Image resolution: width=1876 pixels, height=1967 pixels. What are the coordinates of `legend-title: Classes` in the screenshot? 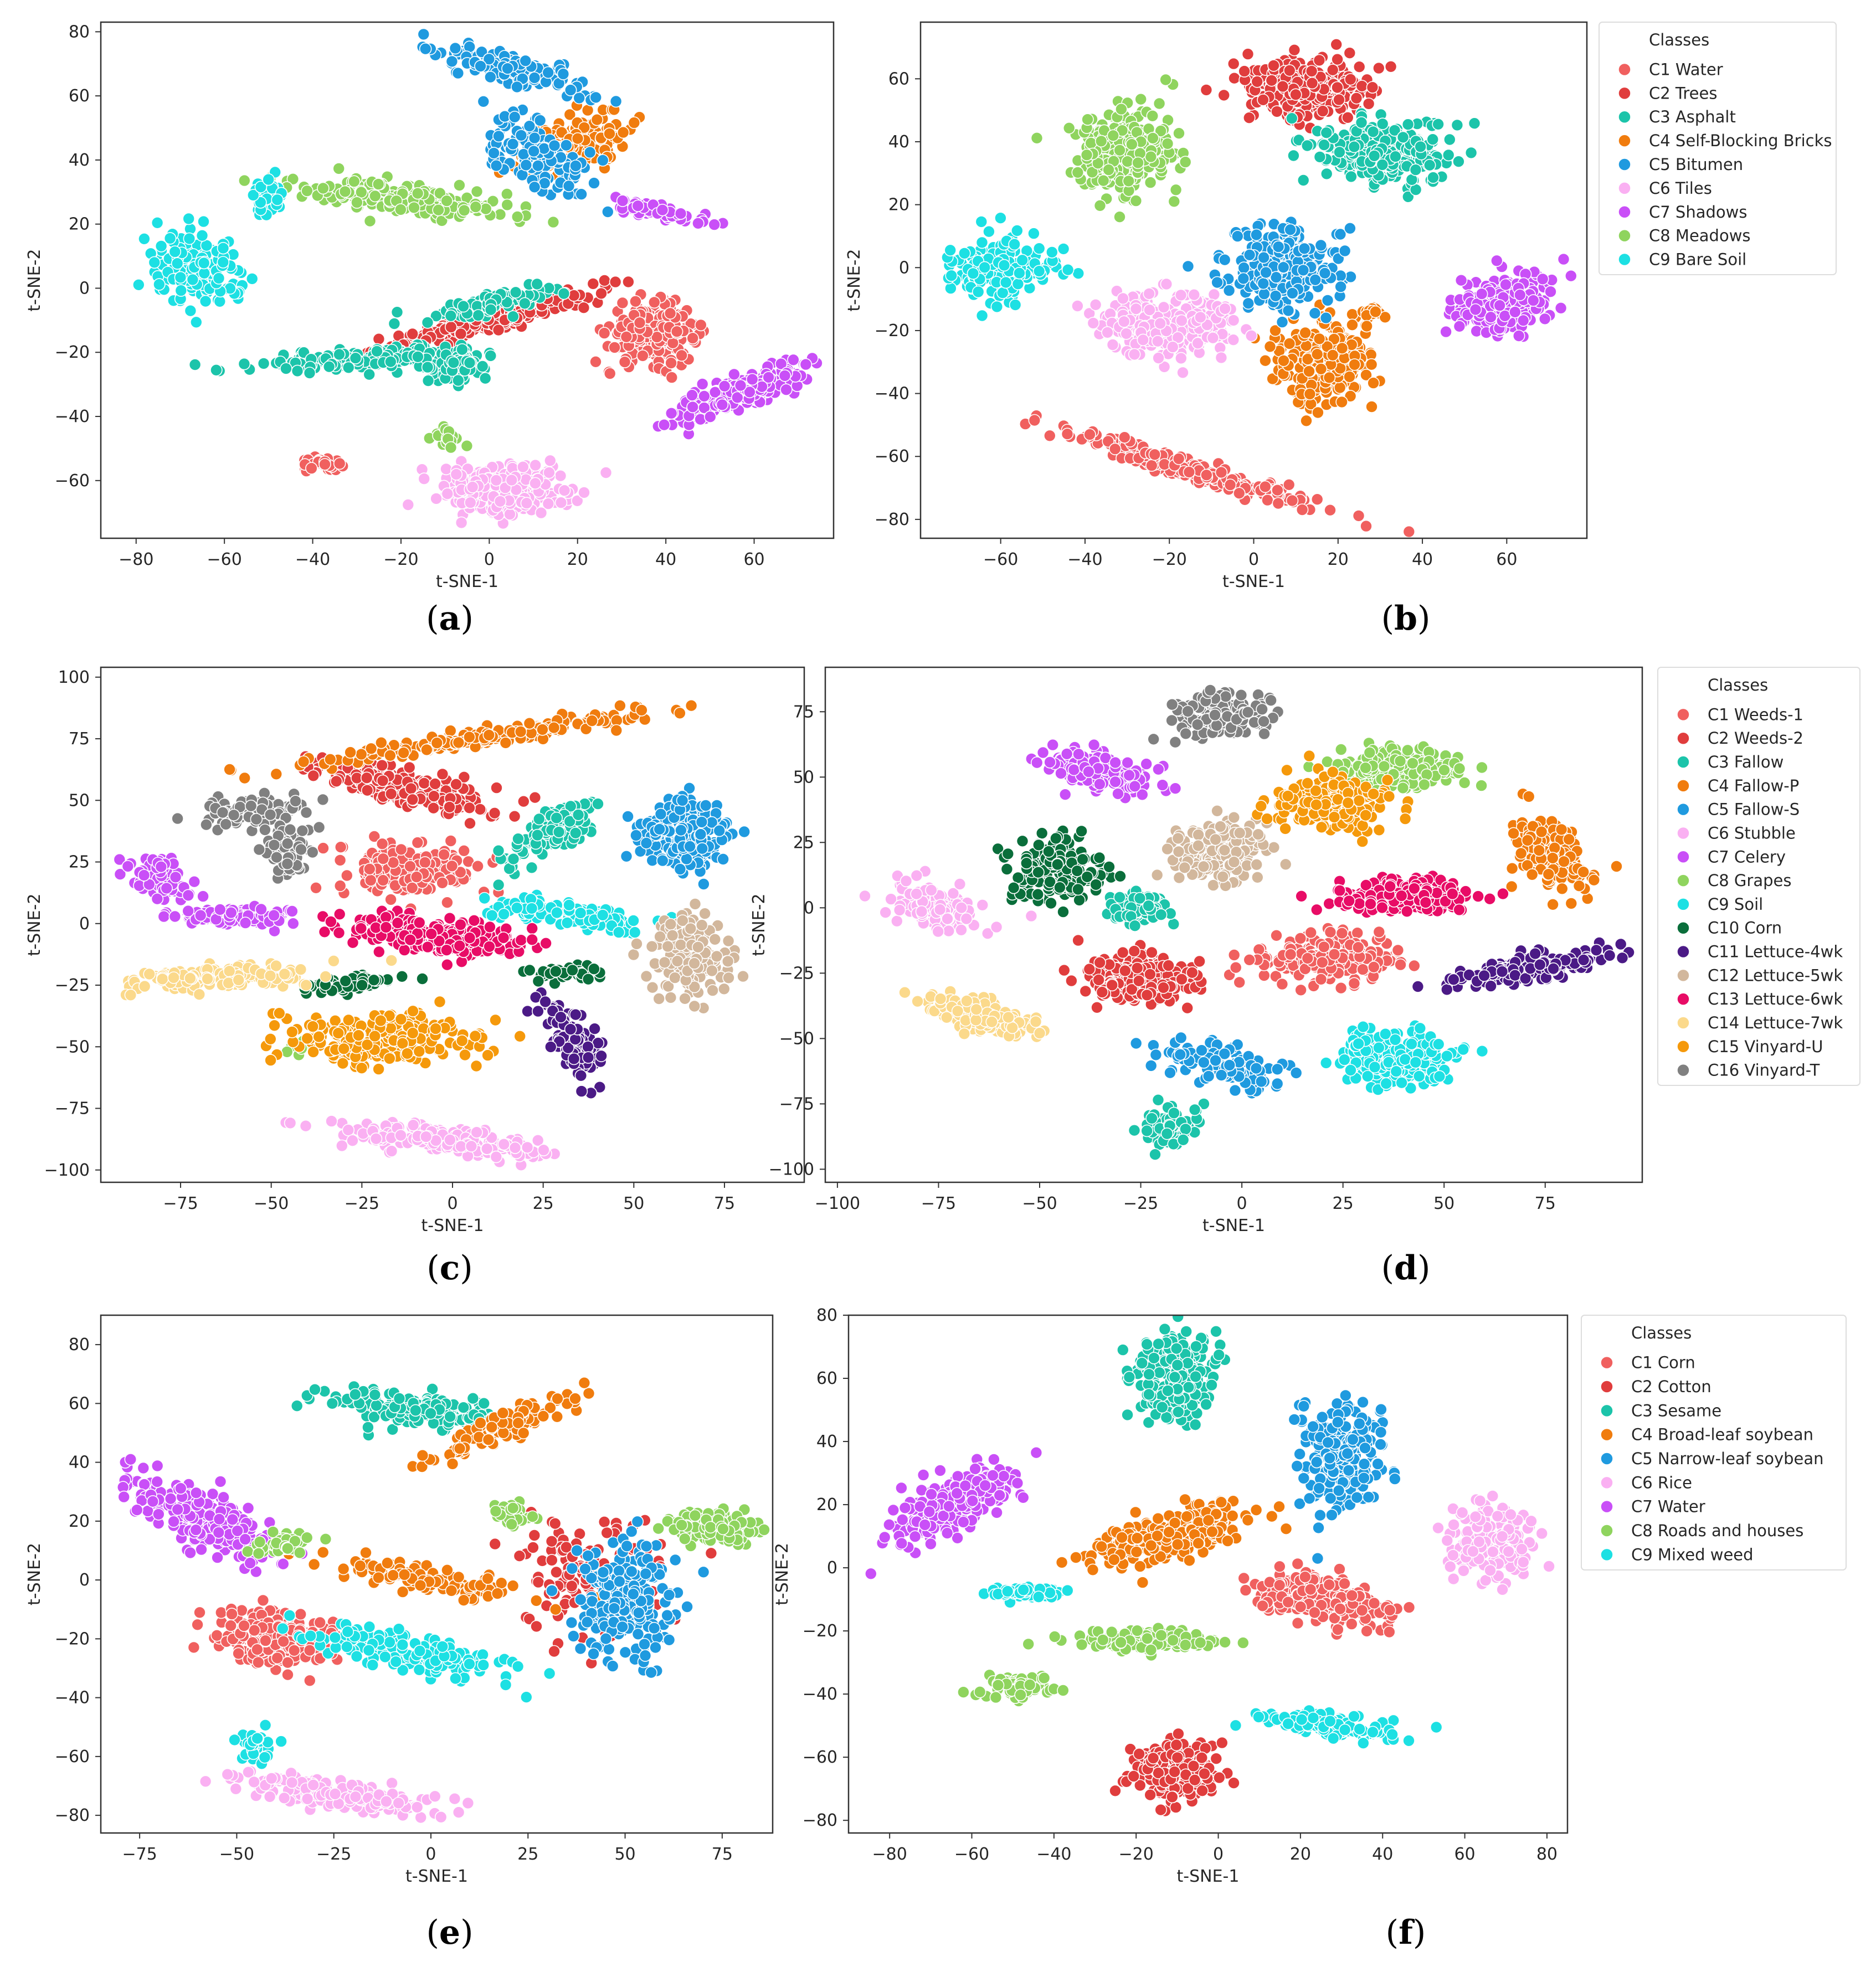 It's located at (1679, 39).